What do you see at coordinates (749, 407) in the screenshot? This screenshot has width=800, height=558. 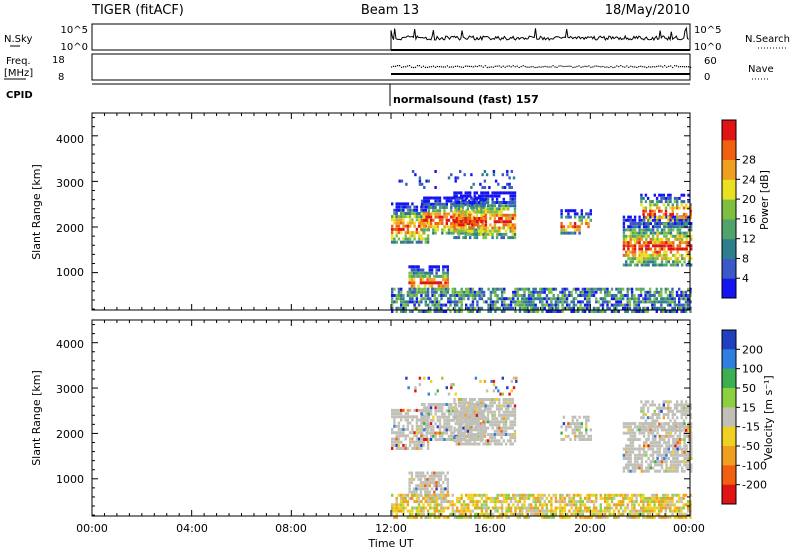 I see `colorbar-tick-label: 15` at bounding box center [749, 407].